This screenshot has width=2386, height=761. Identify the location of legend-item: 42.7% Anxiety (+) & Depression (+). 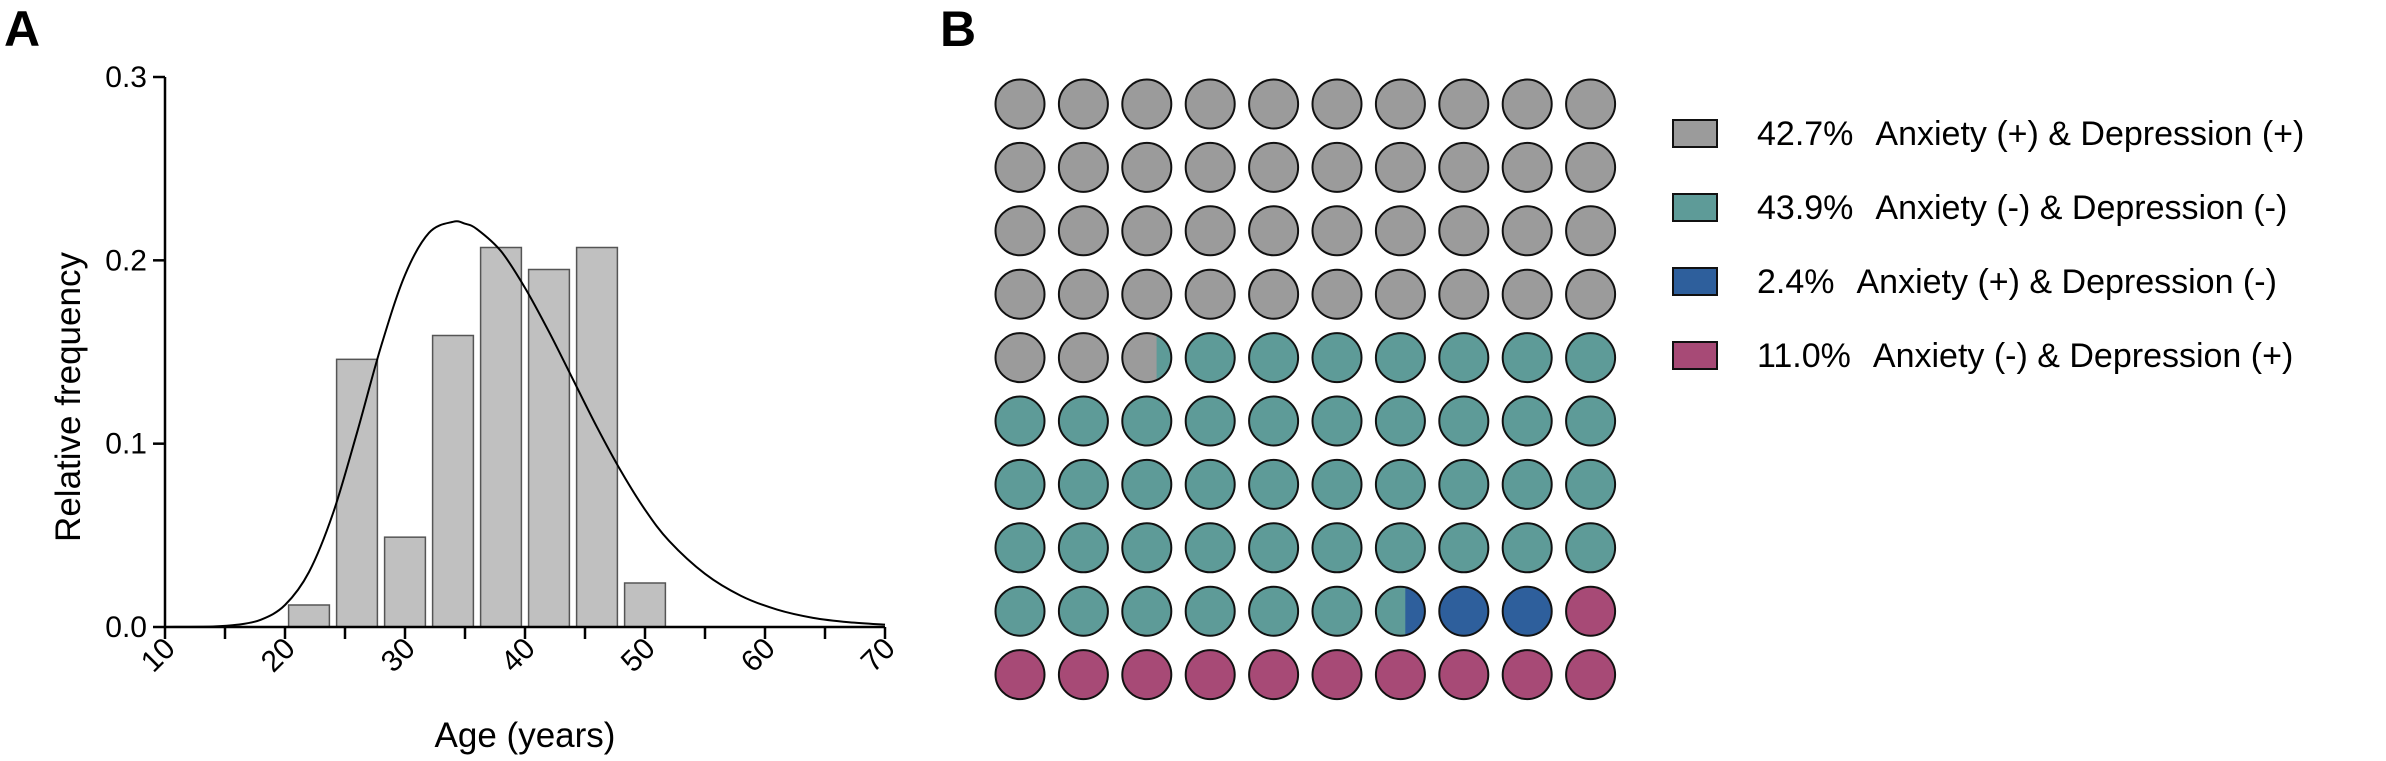
(1988, 134).